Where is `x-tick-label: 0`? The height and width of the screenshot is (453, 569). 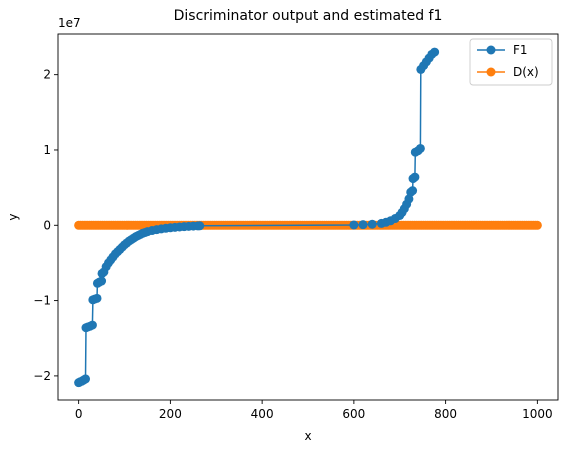 x-tick-label: 0 is located at coordinates (79, 414).